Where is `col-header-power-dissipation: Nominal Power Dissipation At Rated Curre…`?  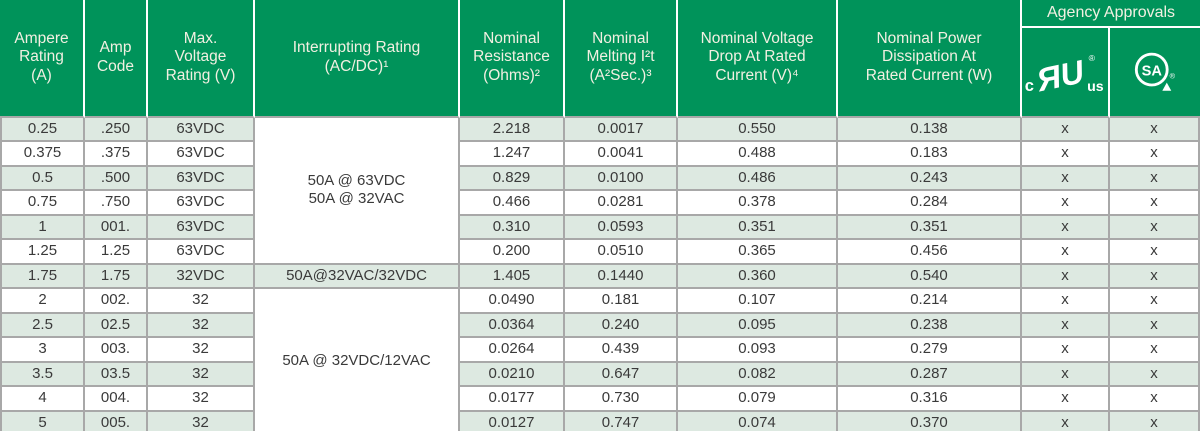 col-header-power-dissipation: Nominal Power Dissipation At Rated Curre… is located at coordinates (930, 59).